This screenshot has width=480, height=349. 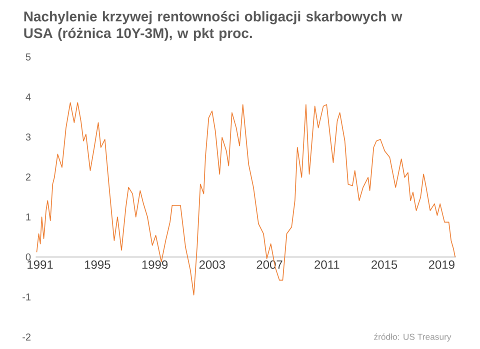 What do you see at coordinates (26, 336) in the screenshot?
I see `y-tick-label: -2` at bounding box center [26, 336].